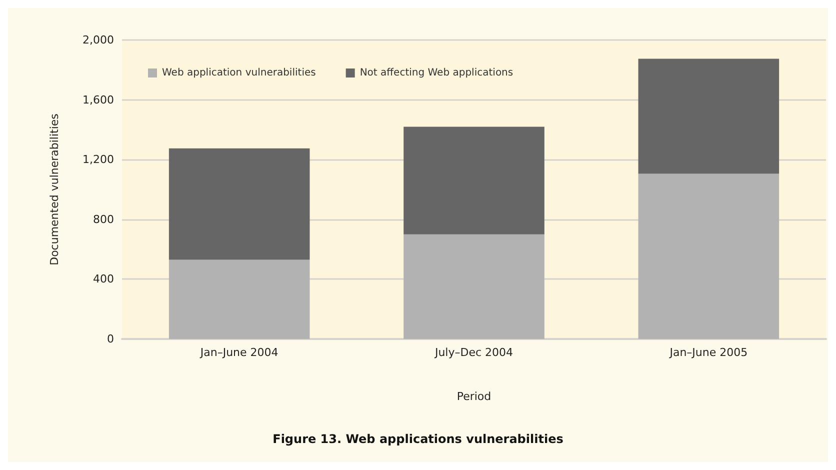 Image resolution: width=836 pixels, height=470 pixels. Describe the element at coordinates (708, 352) in the screenshot. I see `x-tick-label: Jan–June 2005` at that location.